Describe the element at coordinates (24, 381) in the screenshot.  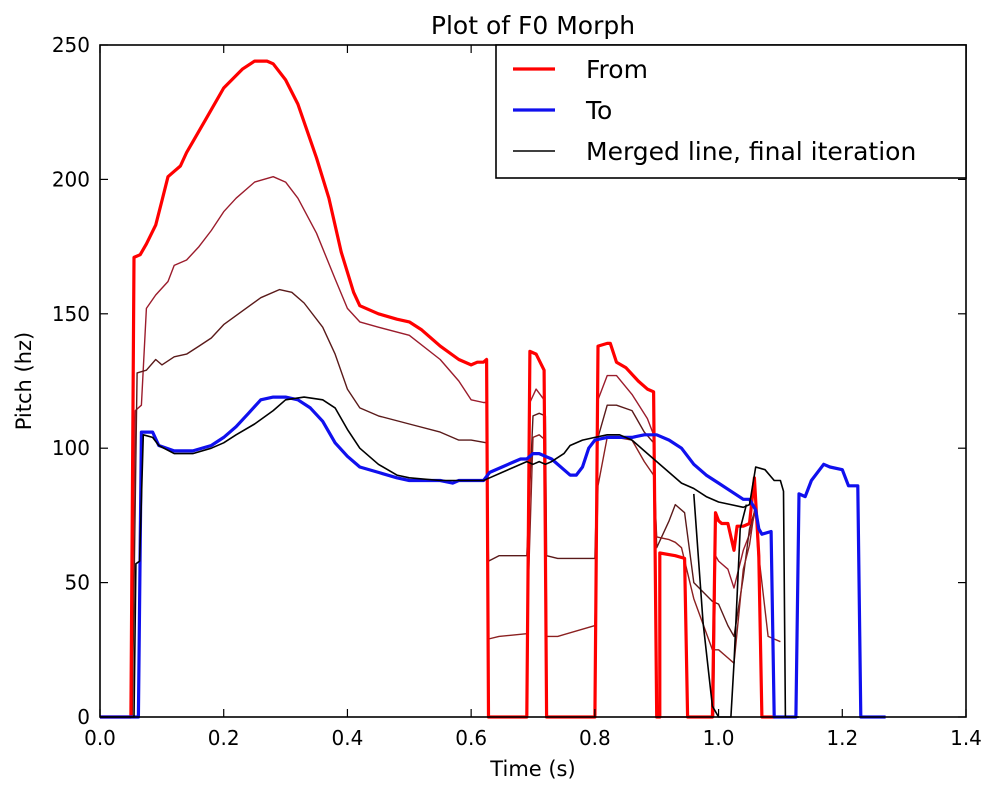
I see `y-axis-label: Pitch (hz)` at that location.